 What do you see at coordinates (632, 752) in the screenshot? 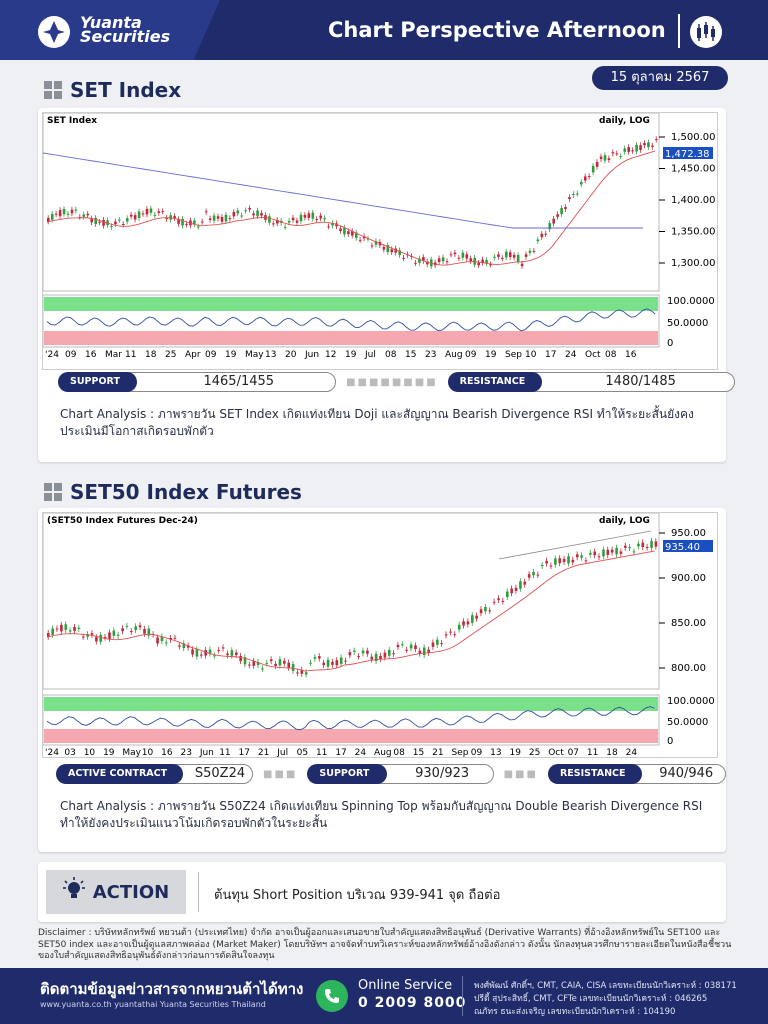
I see `date-tick-label: 24` at bounding box center [632, 752].